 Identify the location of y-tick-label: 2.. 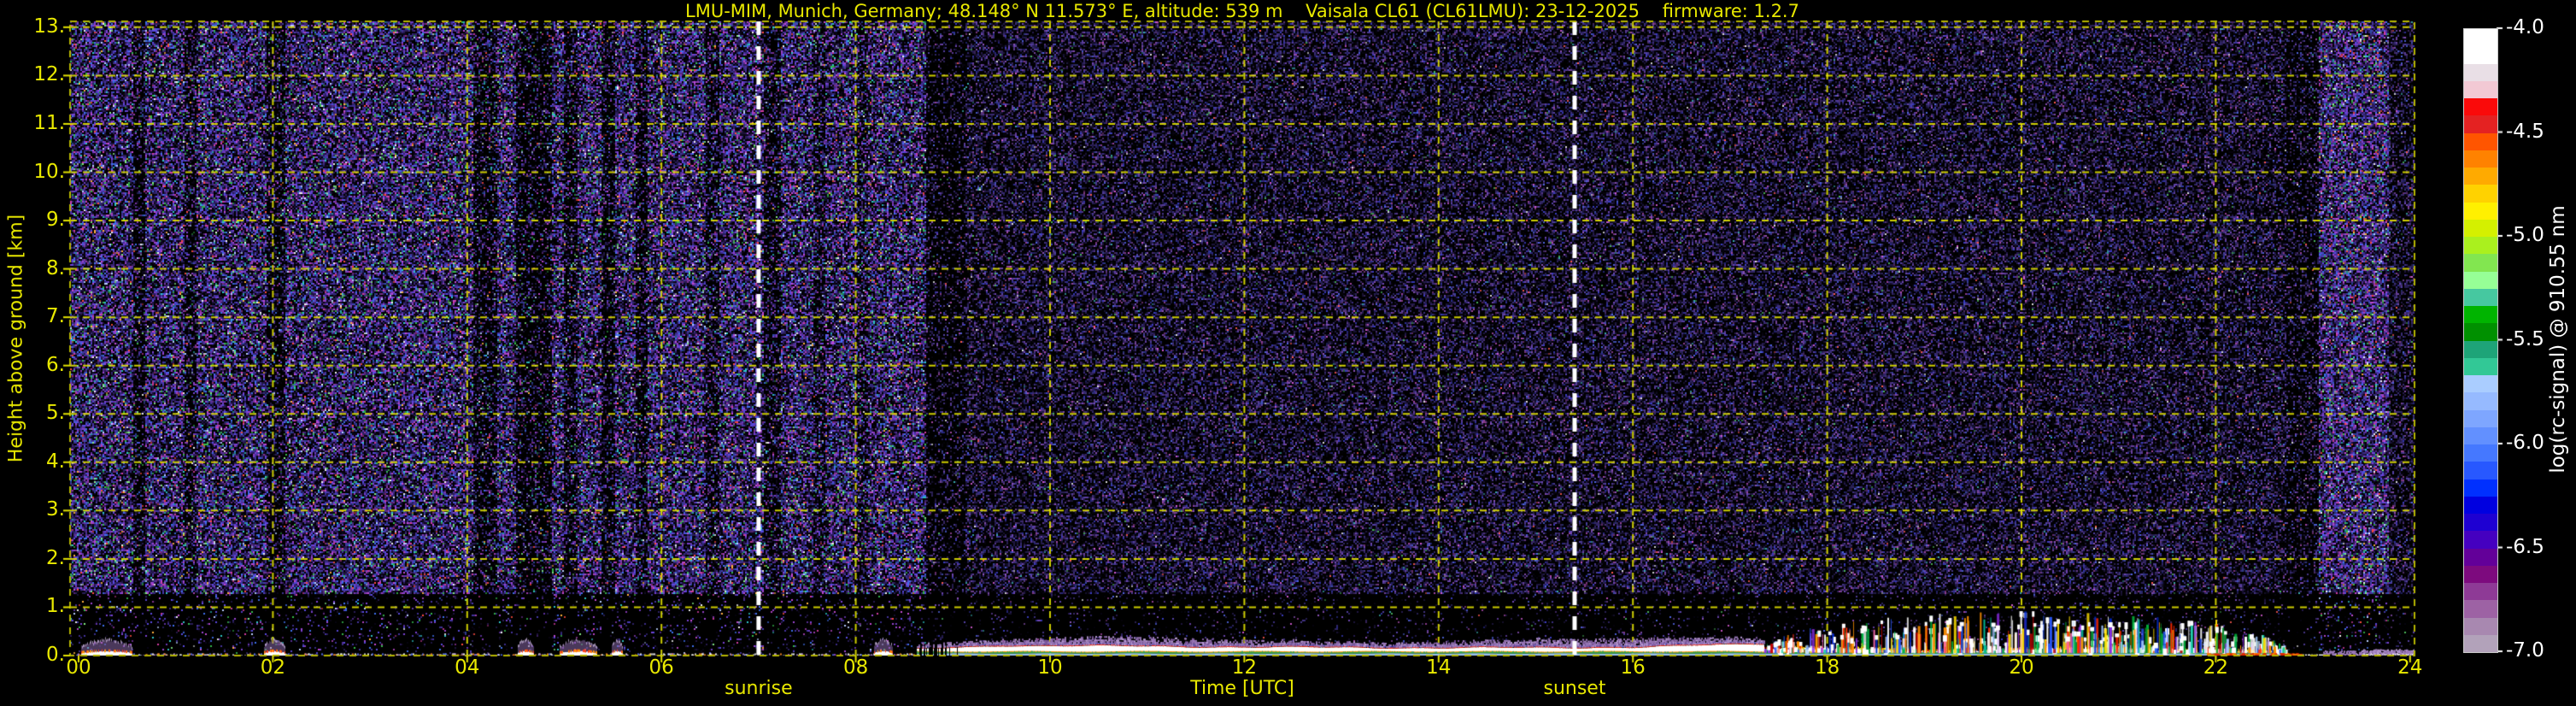
(55, 557).